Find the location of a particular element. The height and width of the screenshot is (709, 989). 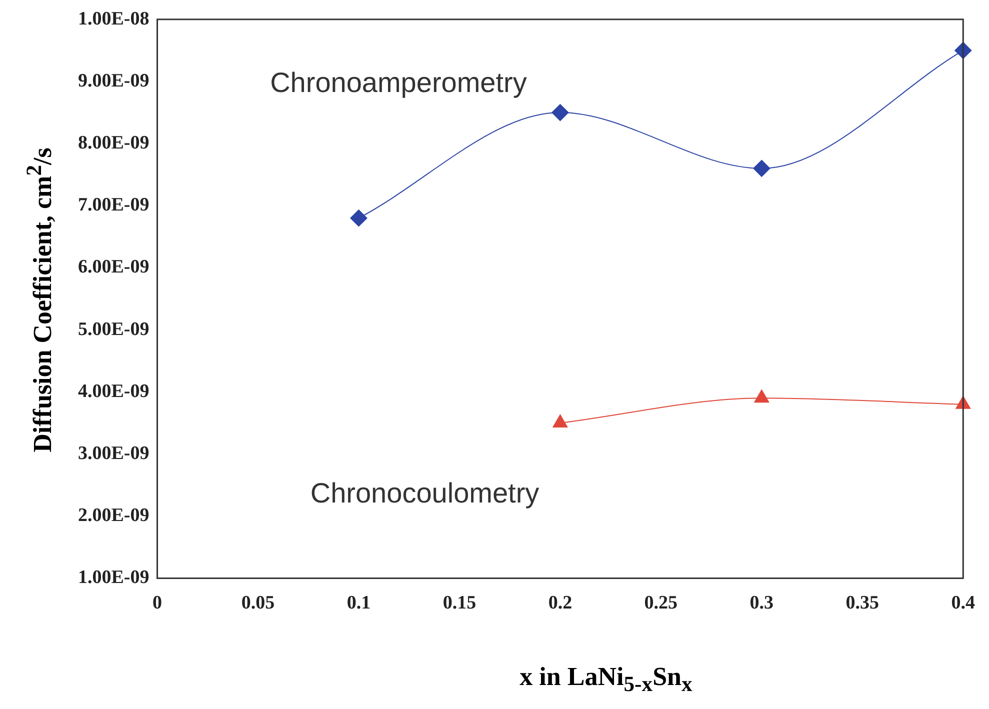

x-tick-label: 0.15 is located at coordinates (459, 603).